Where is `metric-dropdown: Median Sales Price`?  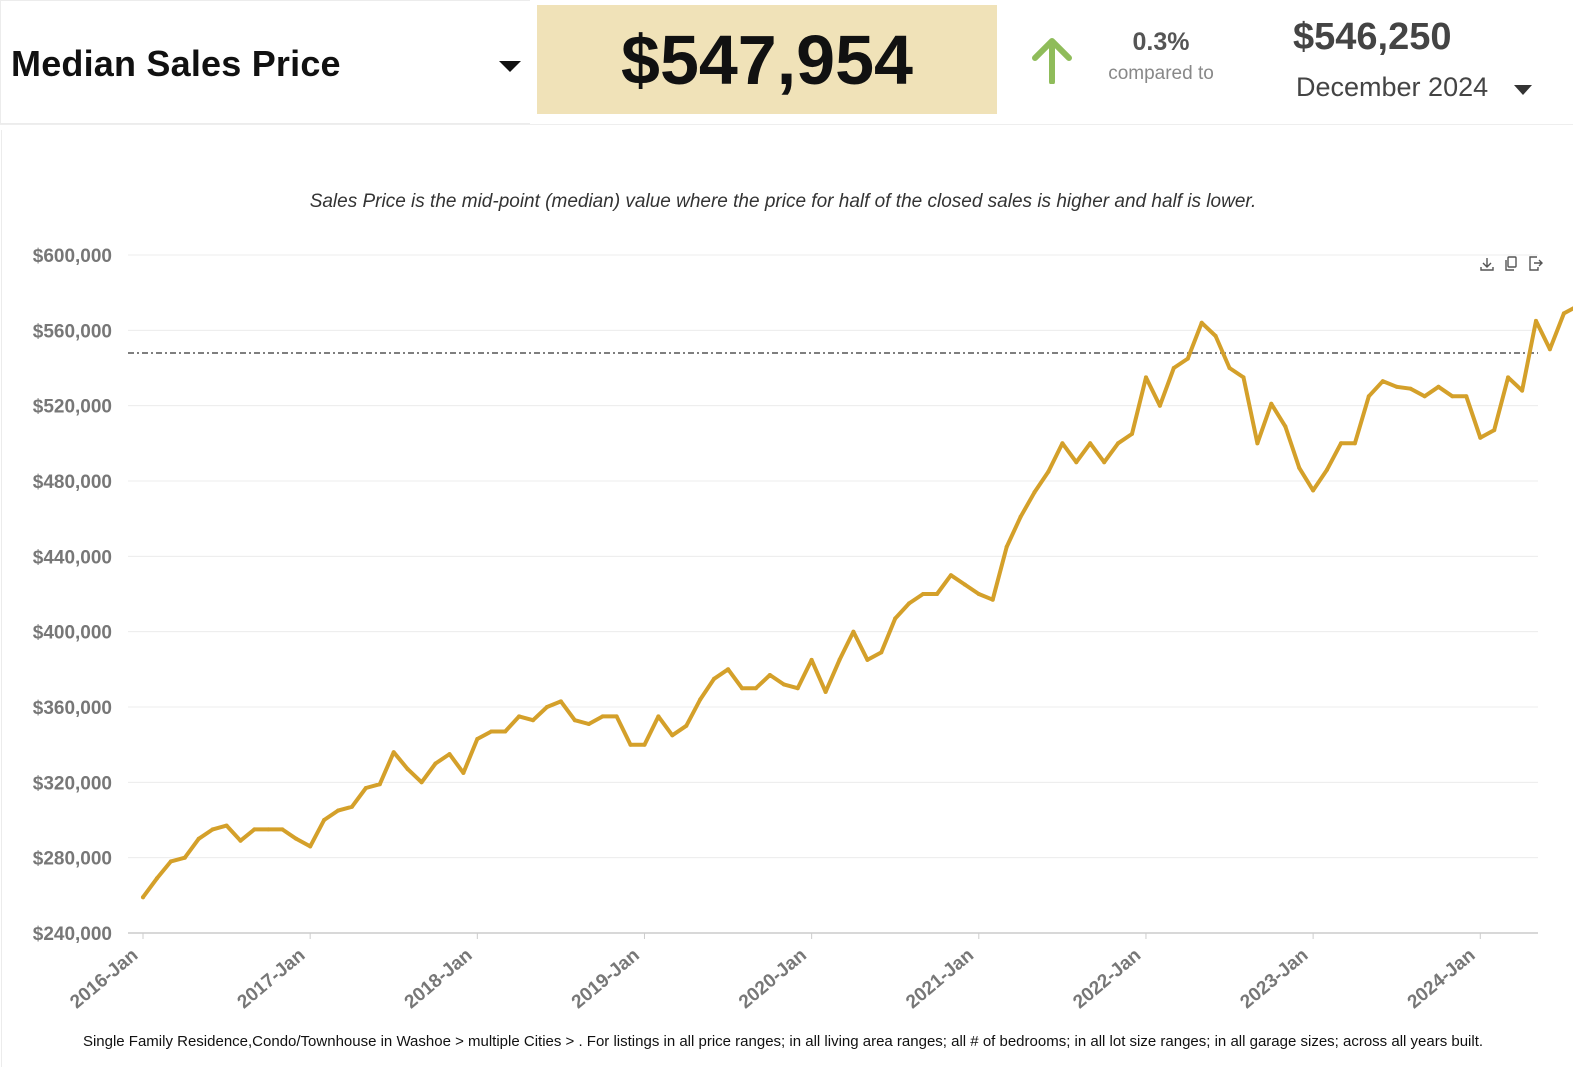 metric-dropdown: Median Sales Price is located at coordinates (265, 62).